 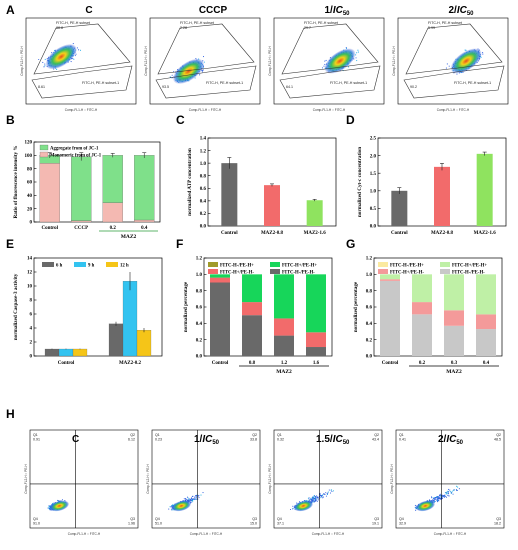 I want to click on y-axis-label: normalized Cyt-c concentration, so click(x=360, y=182).